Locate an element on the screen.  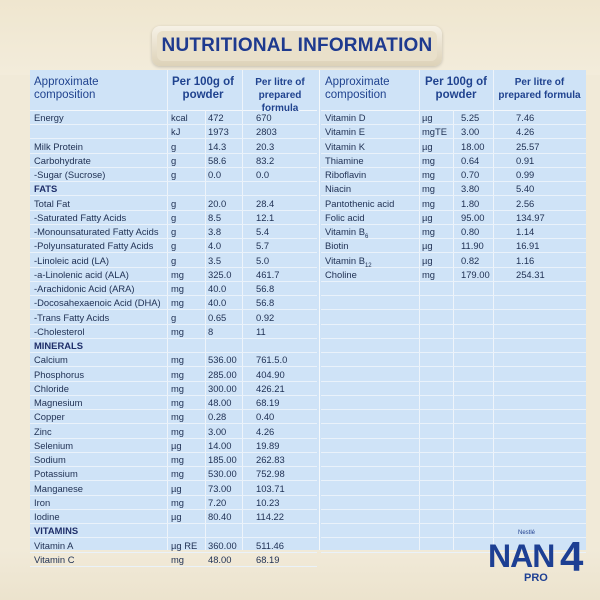
nutrient-name: VITAMINS is located at coordinates (56, 531).